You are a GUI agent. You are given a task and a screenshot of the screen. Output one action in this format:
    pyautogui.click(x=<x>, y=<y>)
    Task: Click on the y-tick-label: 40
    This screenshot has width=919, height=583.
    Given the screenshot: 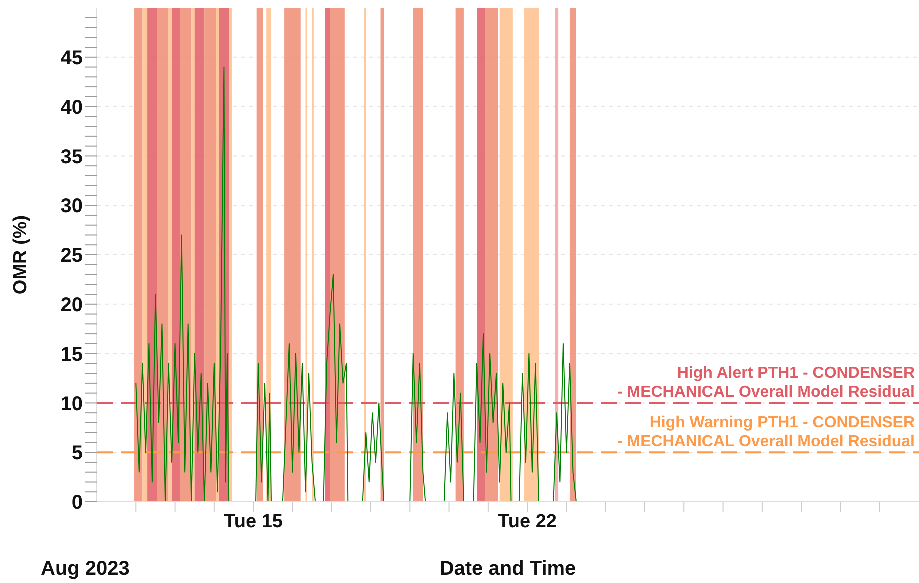 What is the action you would take?
    pyautogui.click(x=71, y=107)
    